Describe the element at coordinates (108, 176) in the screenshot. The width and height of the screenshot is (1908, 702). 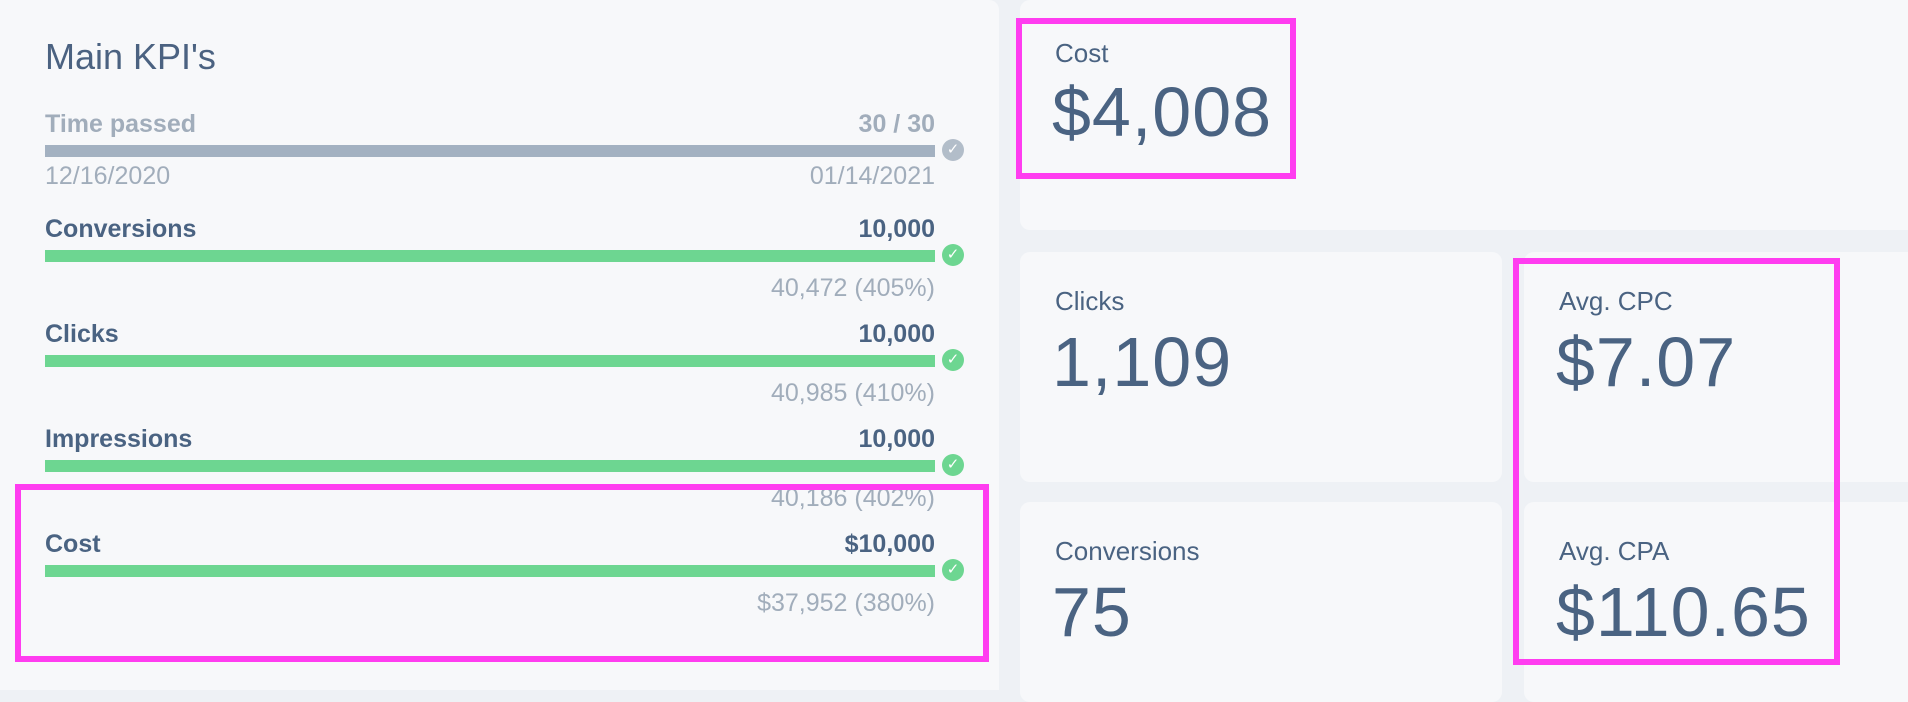
I see `start-date: 12/16/2020` at that location.